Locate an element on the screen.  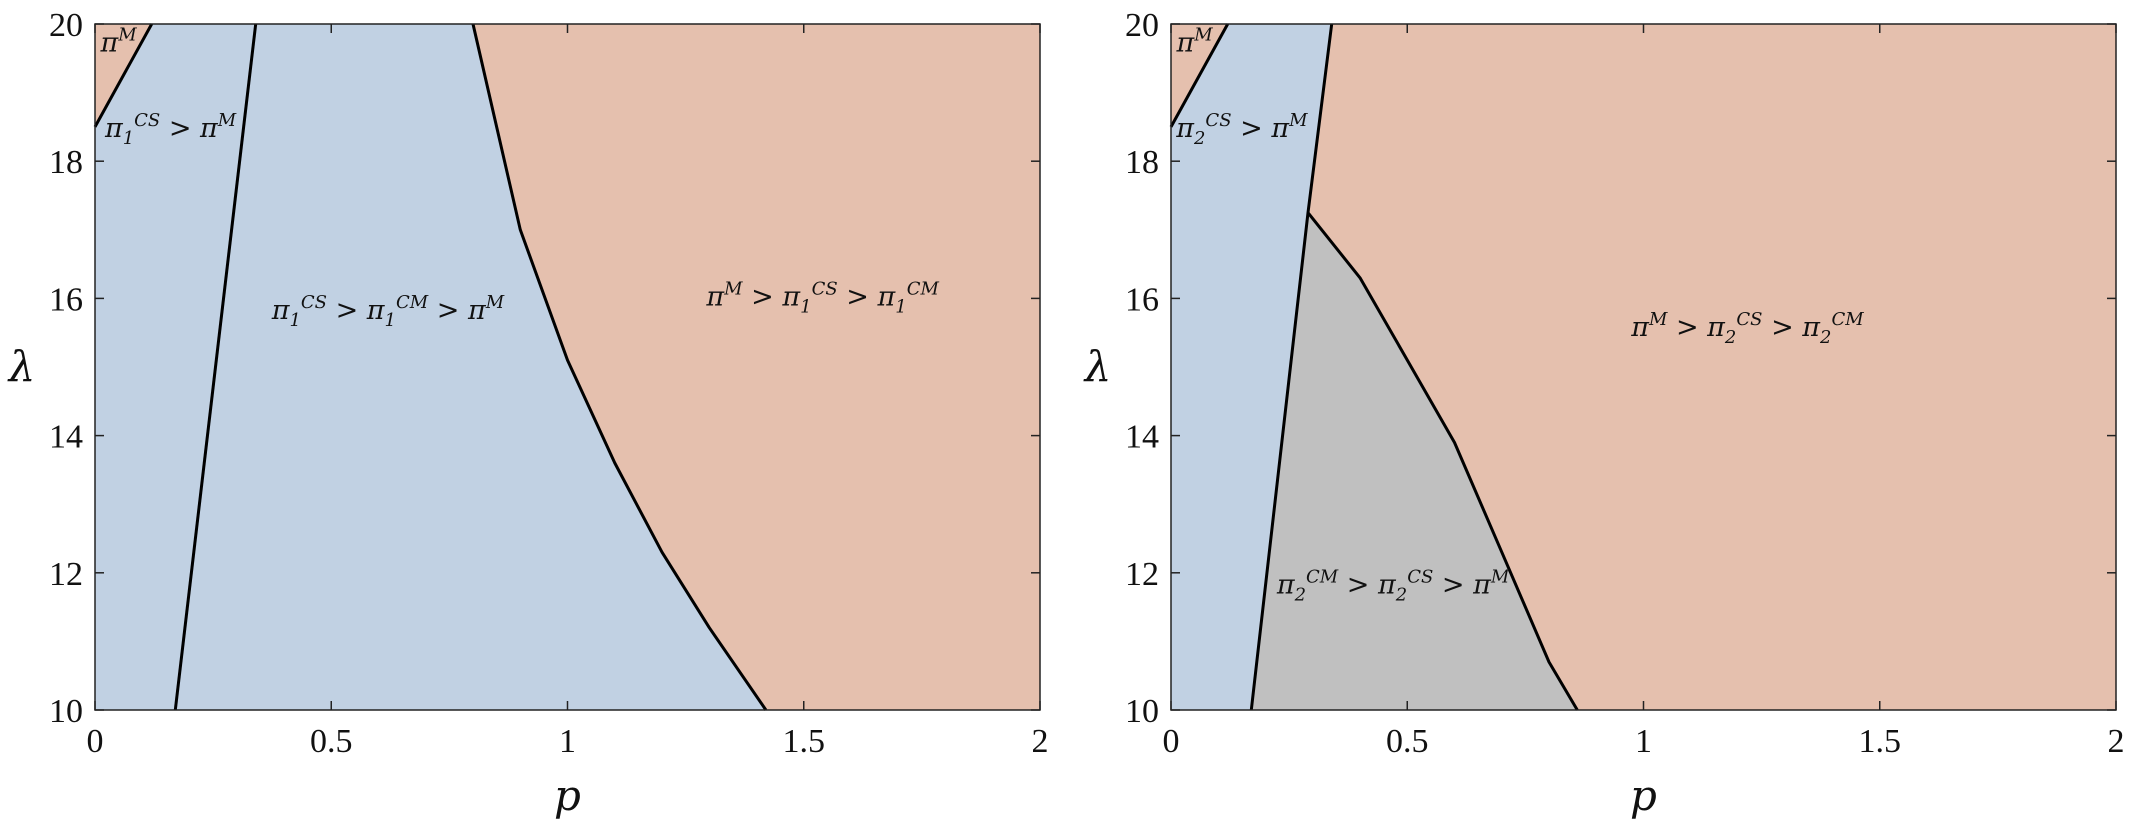
region-pi2CS_gt_piM is located at coordinates (1251, 367).